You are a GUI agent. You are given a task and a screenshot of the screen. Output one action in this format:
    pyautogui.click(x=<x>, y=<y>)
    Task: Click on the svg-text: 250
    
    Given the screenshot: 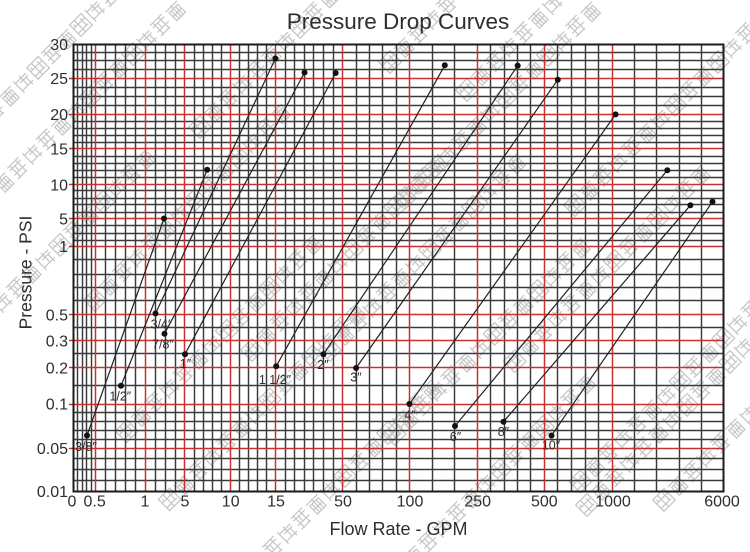 What is the action you would take?
    pyautogui.click(x=477, y=502)
    